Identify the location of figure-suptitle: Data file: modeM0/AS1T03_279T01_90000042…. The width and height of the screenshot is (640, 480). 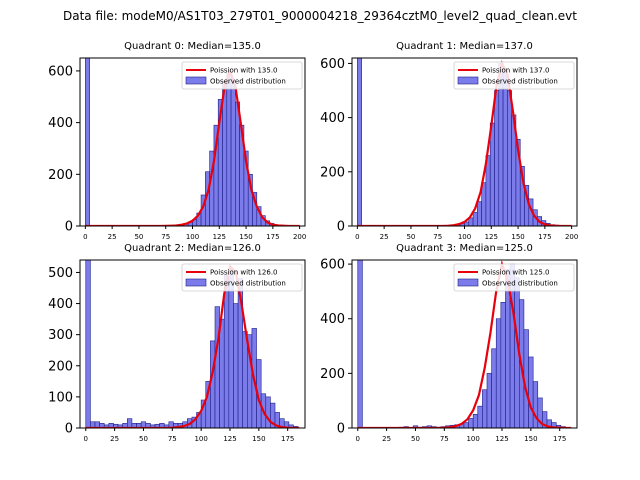
(320, 16).